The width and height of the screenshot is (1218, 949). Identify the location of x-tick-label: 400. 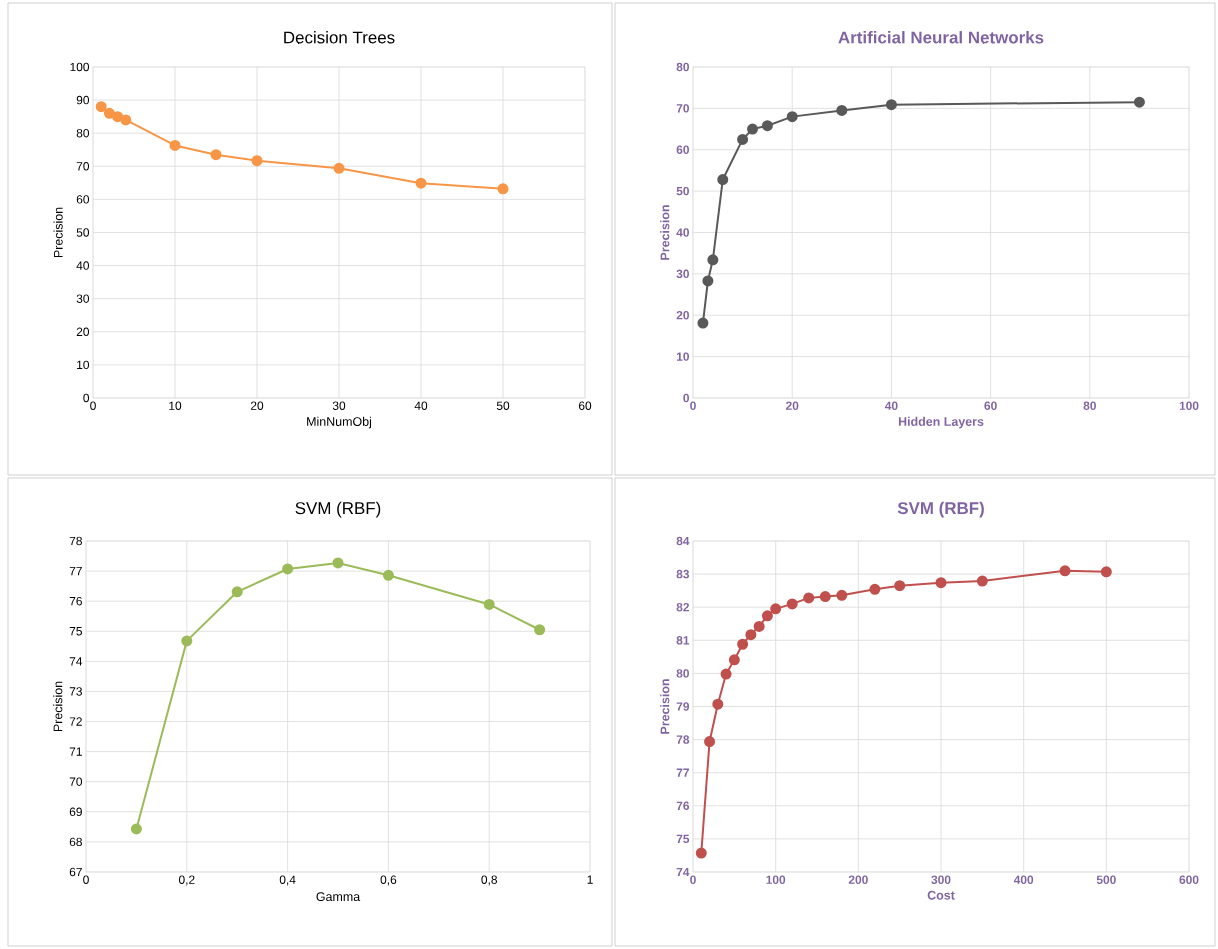
(1023, 879).